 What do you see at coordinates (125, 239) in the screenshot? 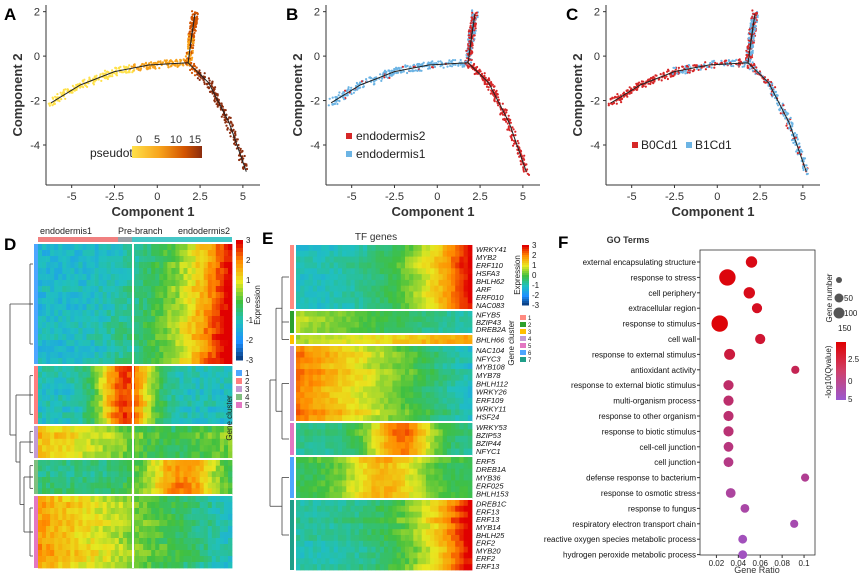
I see `state-bar-pre-branch` at bounding box center [125, 239].